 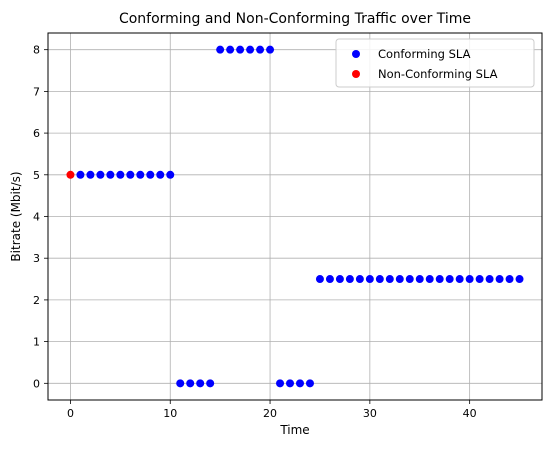 I want to click on y-tick-label: 1, so click(x=36, y=342).